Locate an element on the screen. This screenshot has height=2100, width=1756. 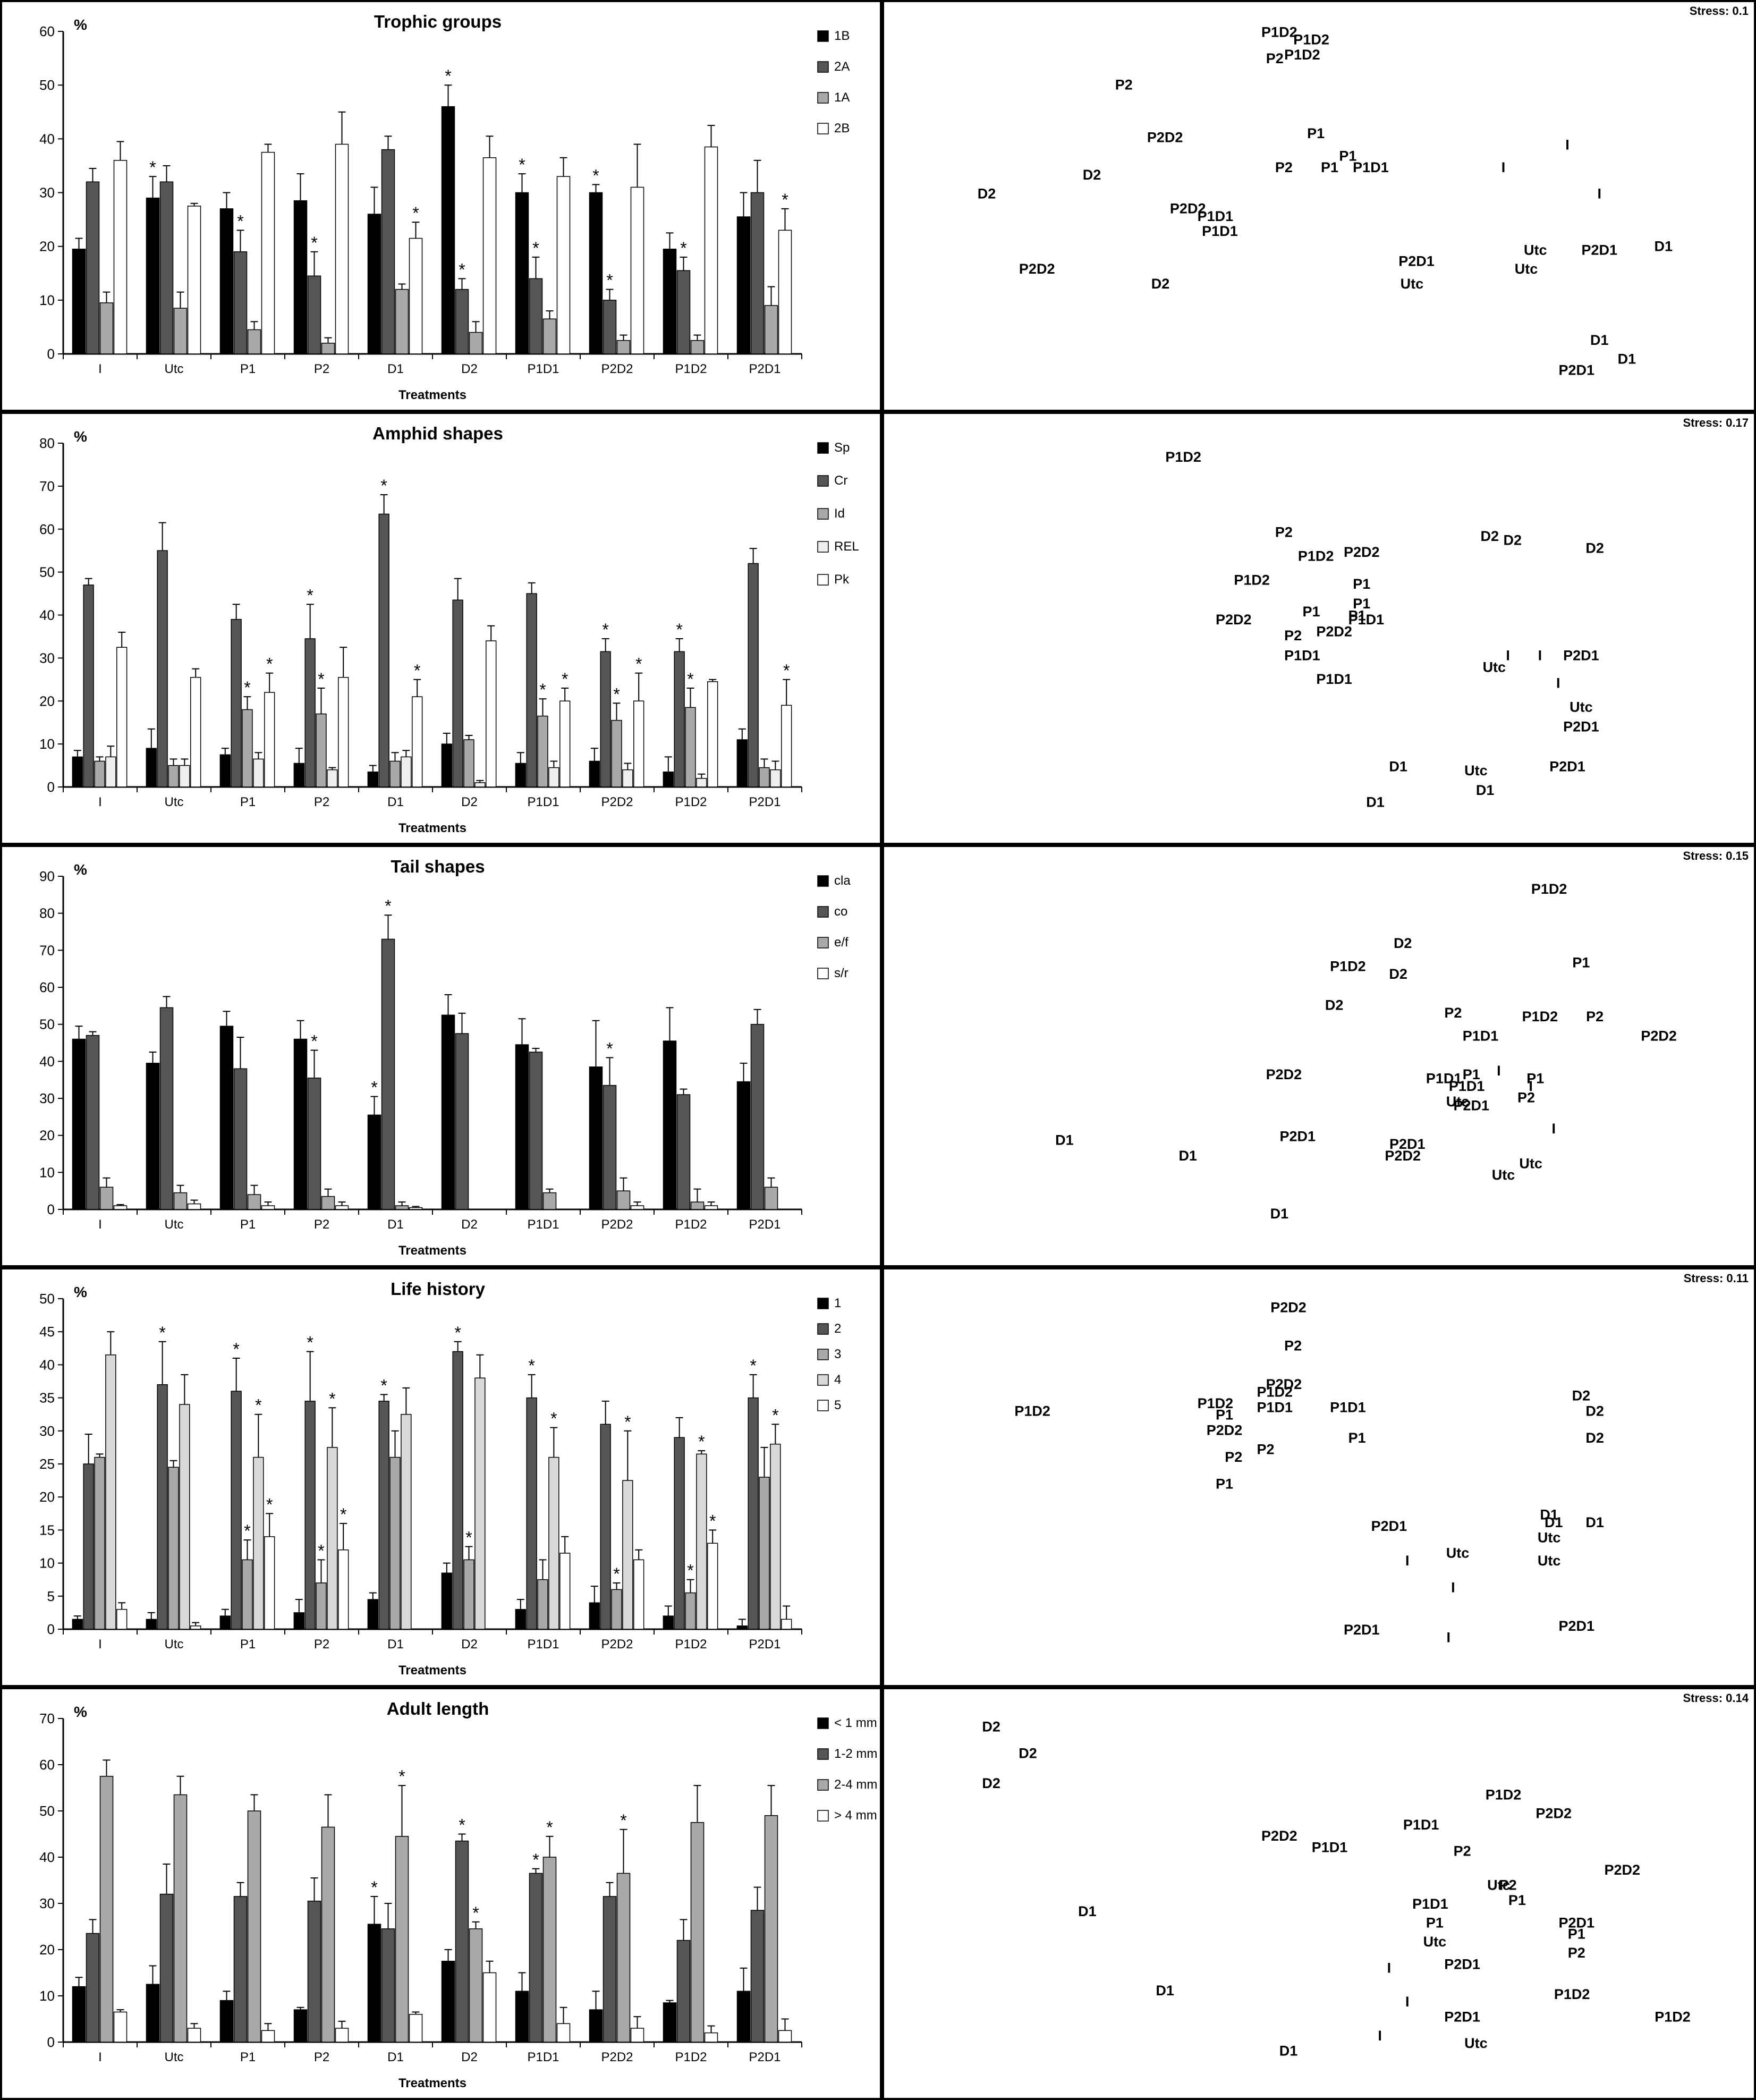
y-tick-label: 15 is located at coordinates (47, 1530).